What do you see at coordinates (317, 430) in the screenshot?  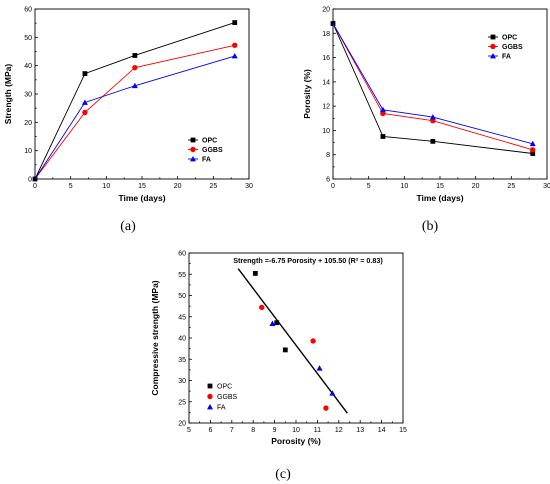 I see `x-tick-label: 11` at bounding box center [317, 430].